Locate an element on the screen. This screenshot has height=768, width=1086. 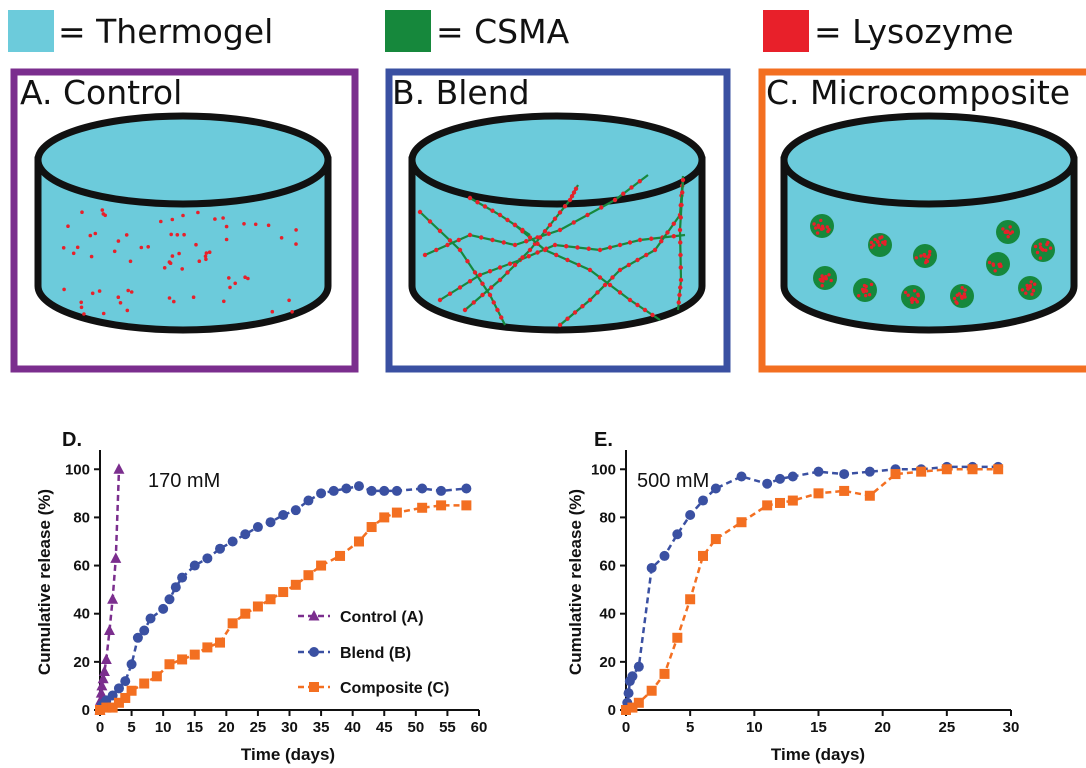
x-tick-label: 10 is located at coordinates (754, 727).